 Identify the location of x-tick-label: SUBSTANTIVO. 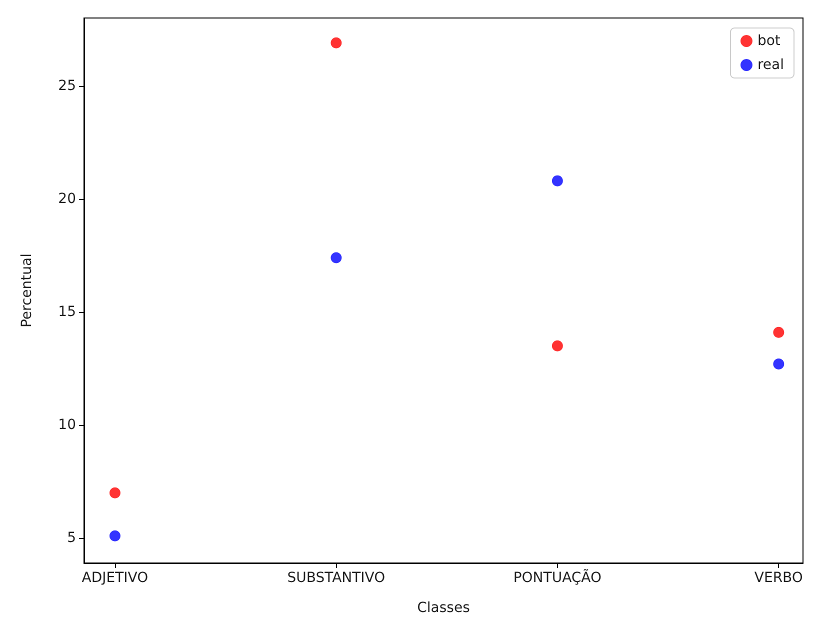
(336, 578).